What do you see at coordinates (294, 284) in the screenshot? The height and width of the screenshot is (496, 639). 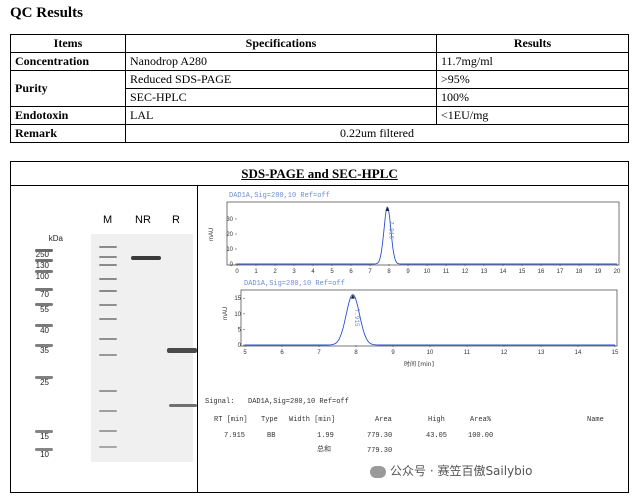 I see `hplc-bottom-header: DAD1A,Sig=280,10 Ref=off` at bounding box center [294, 284].